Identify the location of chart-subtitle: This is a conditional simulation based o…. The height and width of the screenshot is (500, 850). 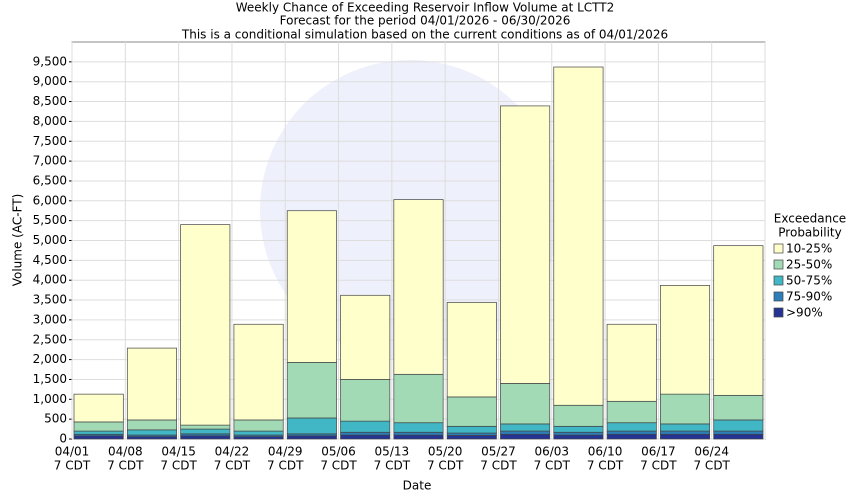
(424, 35).